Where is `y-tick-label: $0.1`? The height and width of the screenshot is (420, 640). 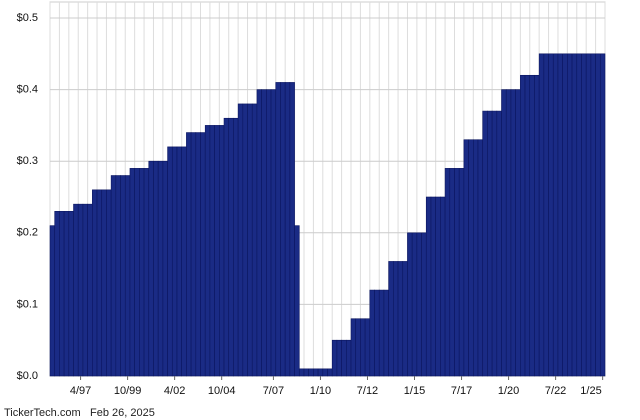 y-tick-label: $0.1 is located at coordinates (27, 304).